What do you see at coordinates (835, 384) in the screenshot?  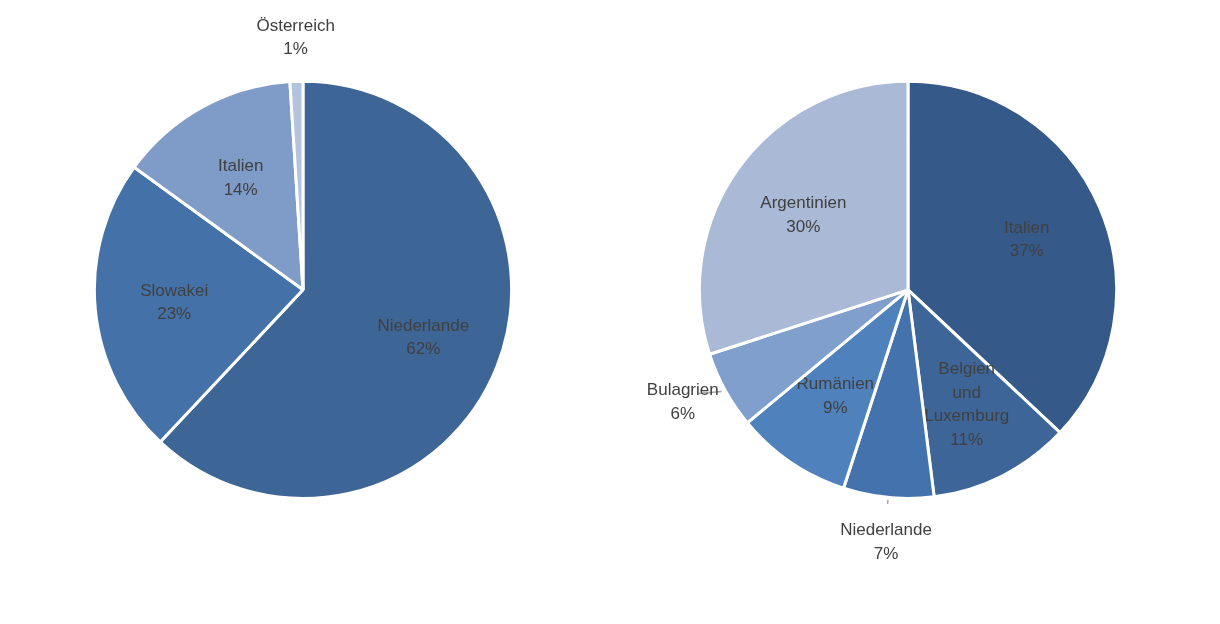 I see `slice-label: Rumänien` at bounding box center [835, 384].